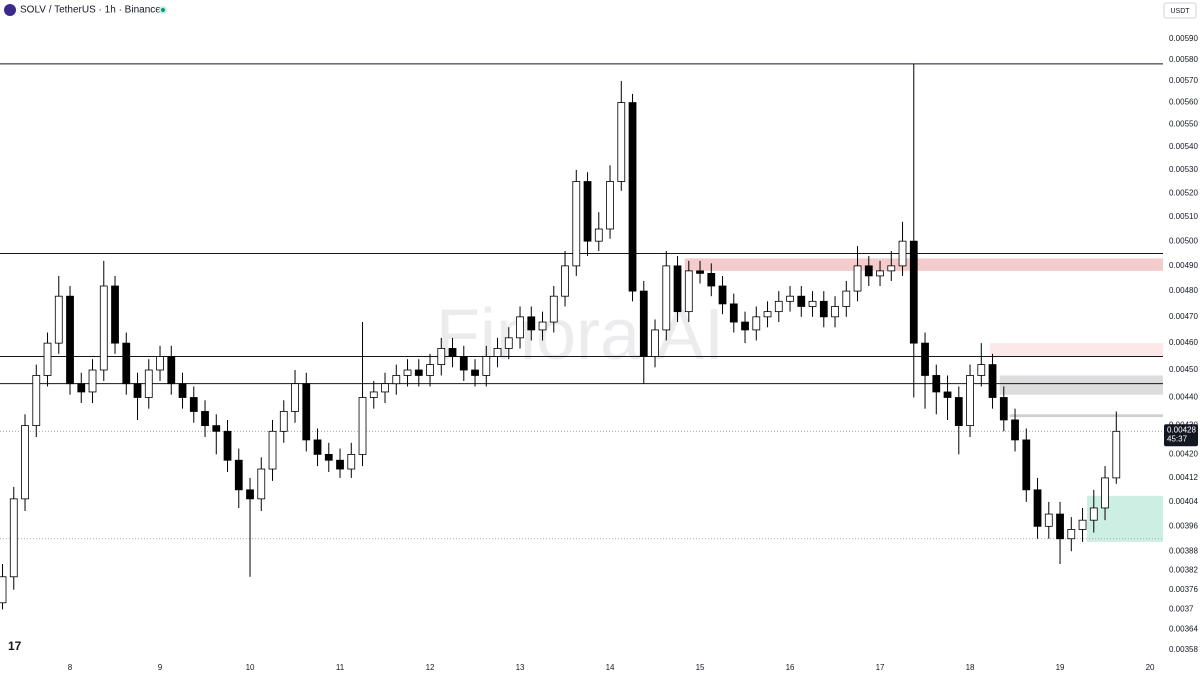 The width and height of the screenshot is (1200, 675). What do you see at coordinates (610, 667) in the screenshot?
I see `x-tick-label: 14` at bounding box center [610, 667].